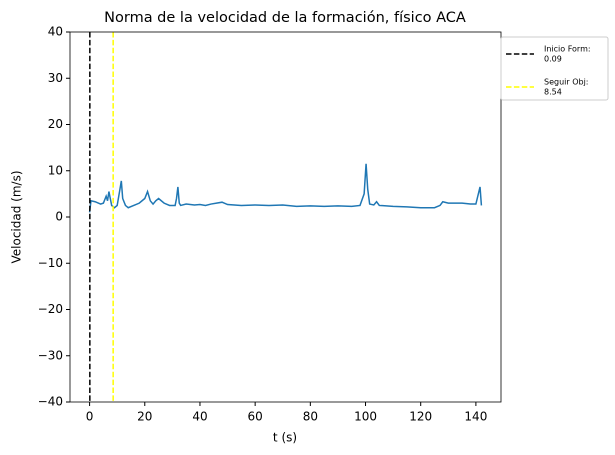  What do you see at coordinates (55, 78) in the screenshot?
I see `y-tick-label: 30` at bounding box center [55, 78].